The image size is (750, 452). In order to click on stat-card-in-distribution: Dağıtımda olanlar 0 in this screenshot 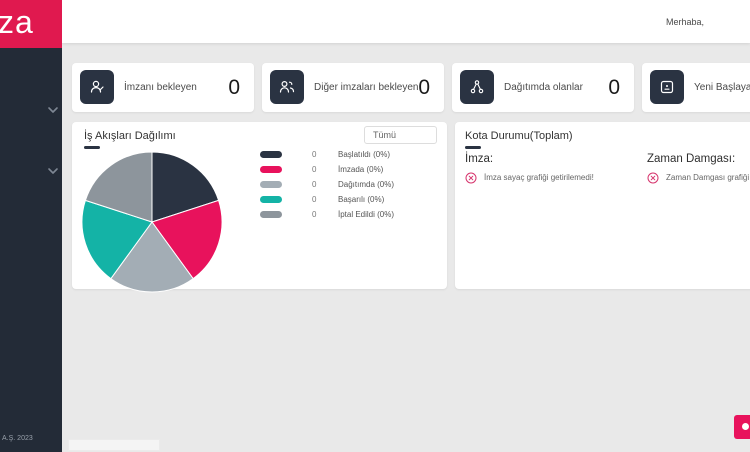, I will do `click(543, 87)`.